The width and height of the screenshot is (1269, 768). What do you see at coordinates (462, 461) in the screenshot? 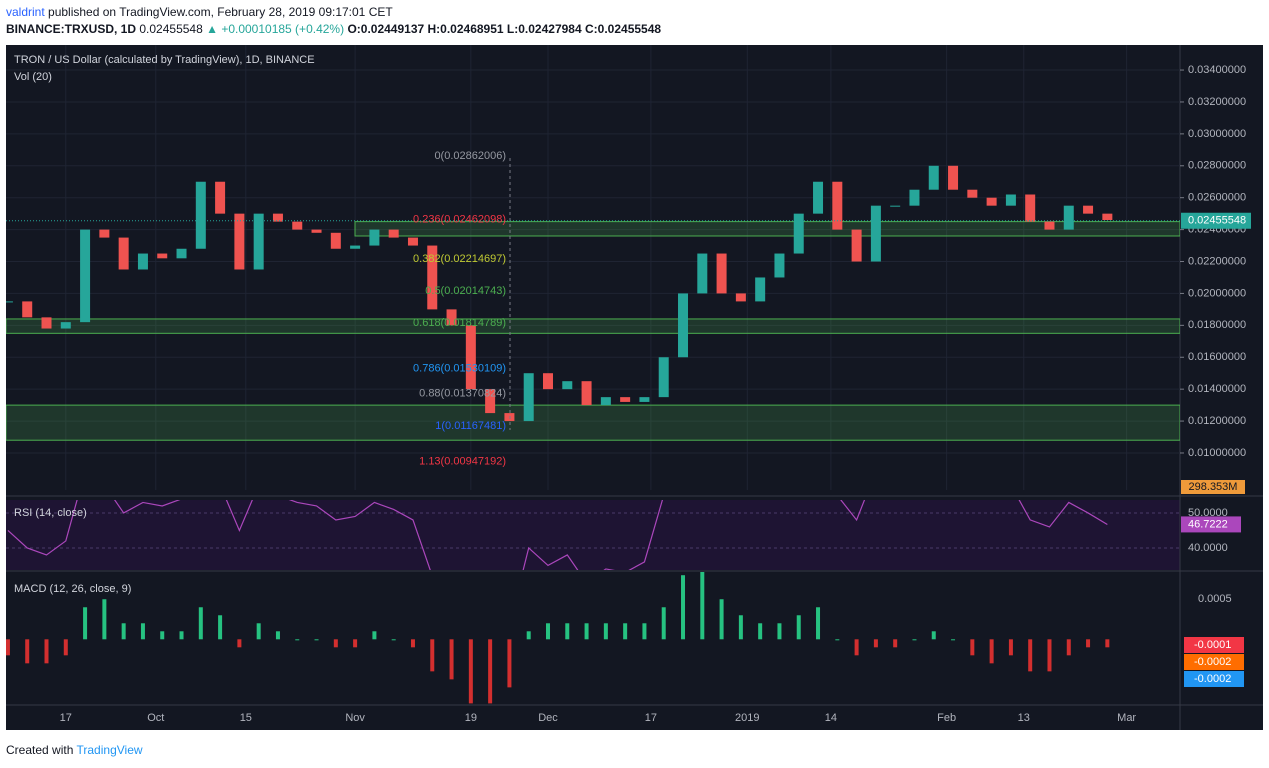
I see `fib-label: 1.13(0.00947192)` at bounding box center [462, 461].